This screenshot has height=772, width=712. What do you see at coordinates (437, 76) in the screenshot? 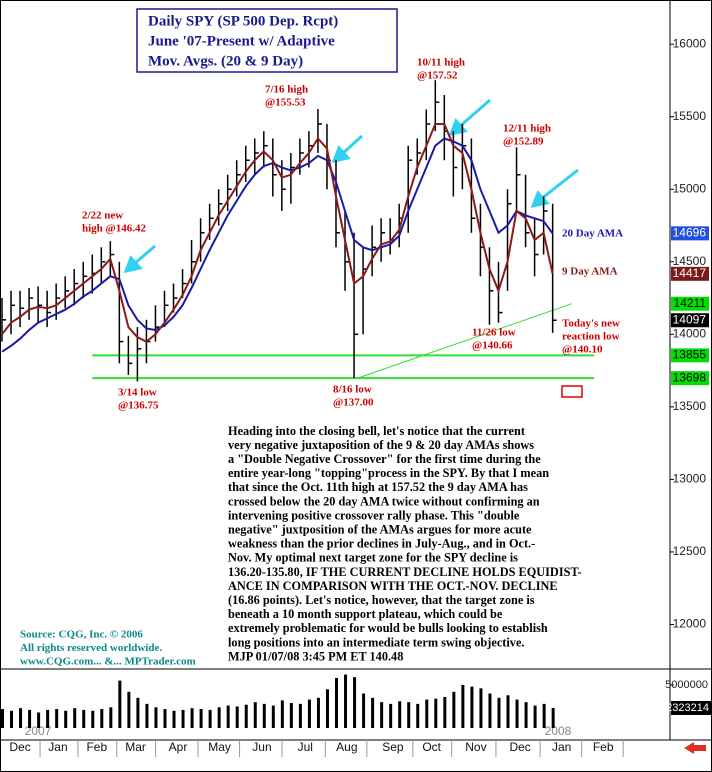
I see `annotation: @157.52` at bounding box center [437, 76].